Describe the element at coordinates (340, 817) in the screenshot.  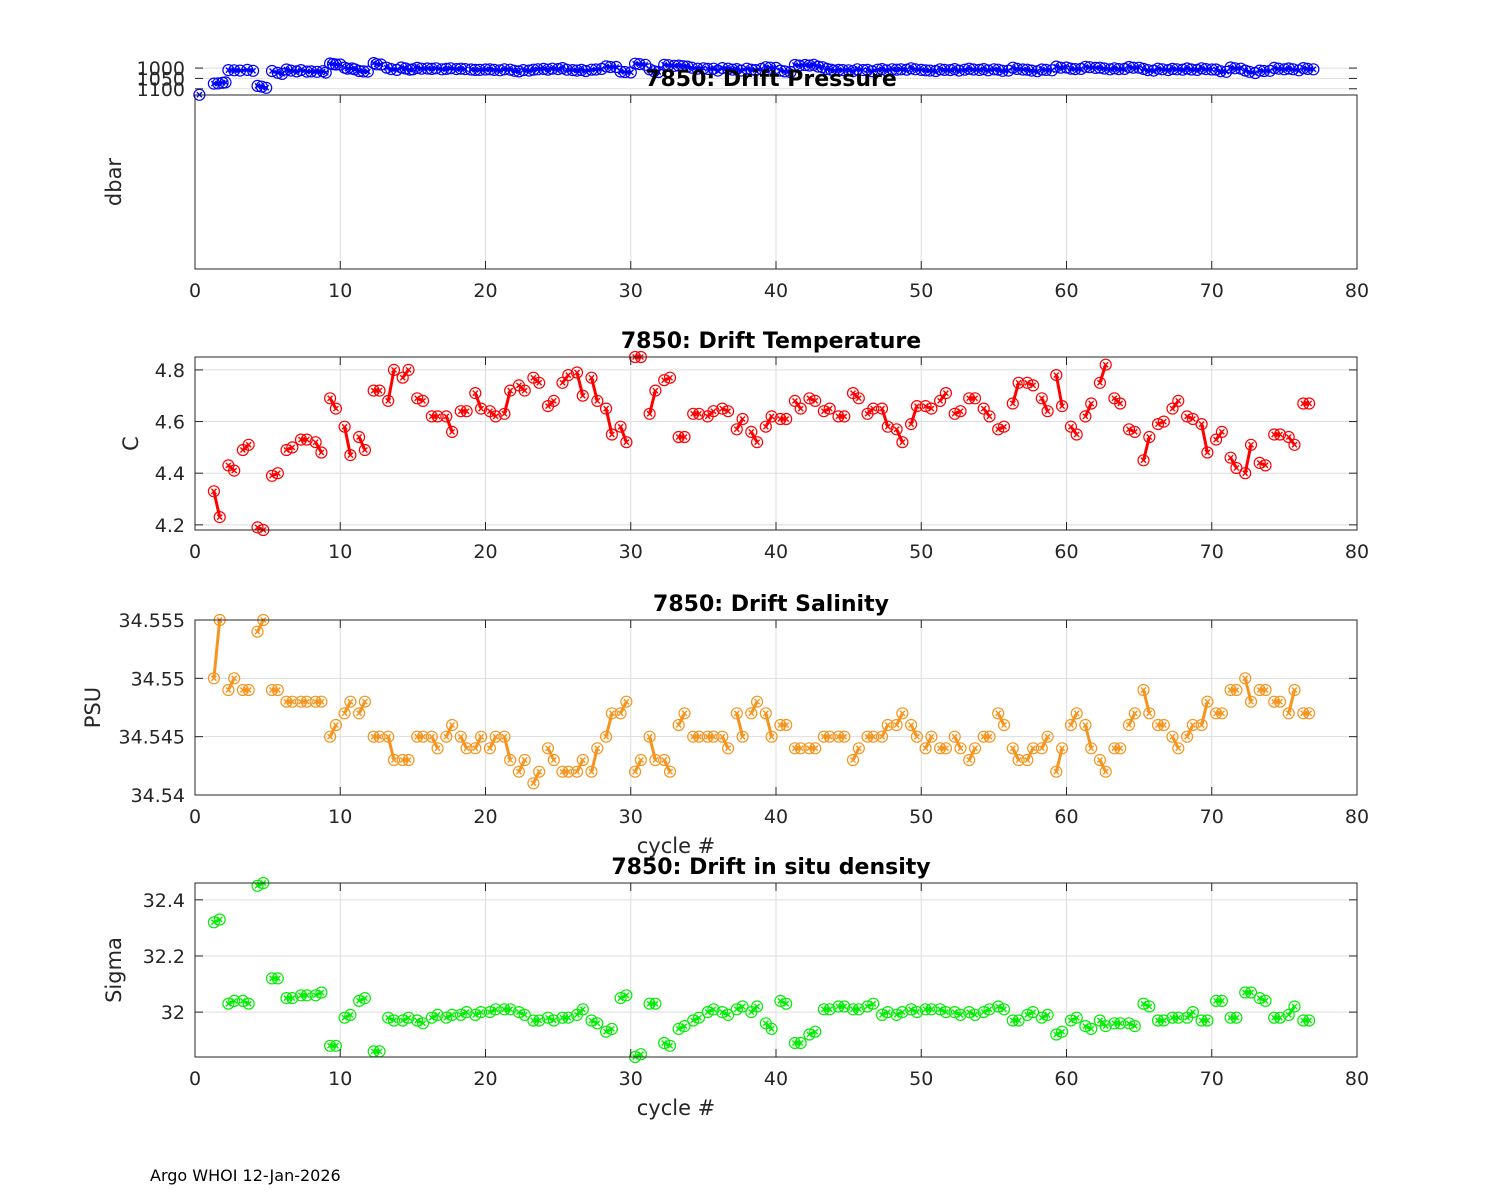
I see `x-tick-label: 10` at that location.